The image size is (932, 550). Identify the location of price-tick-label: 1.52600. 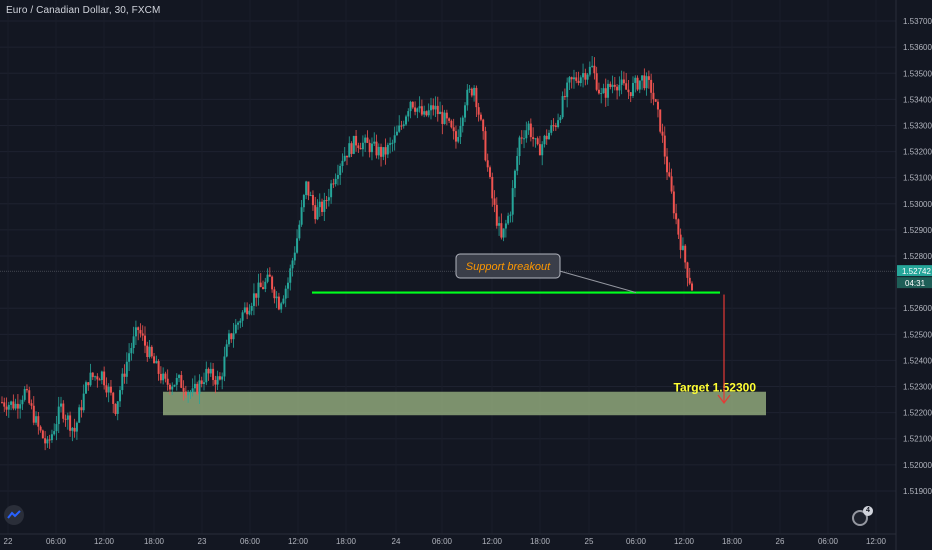
(917, 308).